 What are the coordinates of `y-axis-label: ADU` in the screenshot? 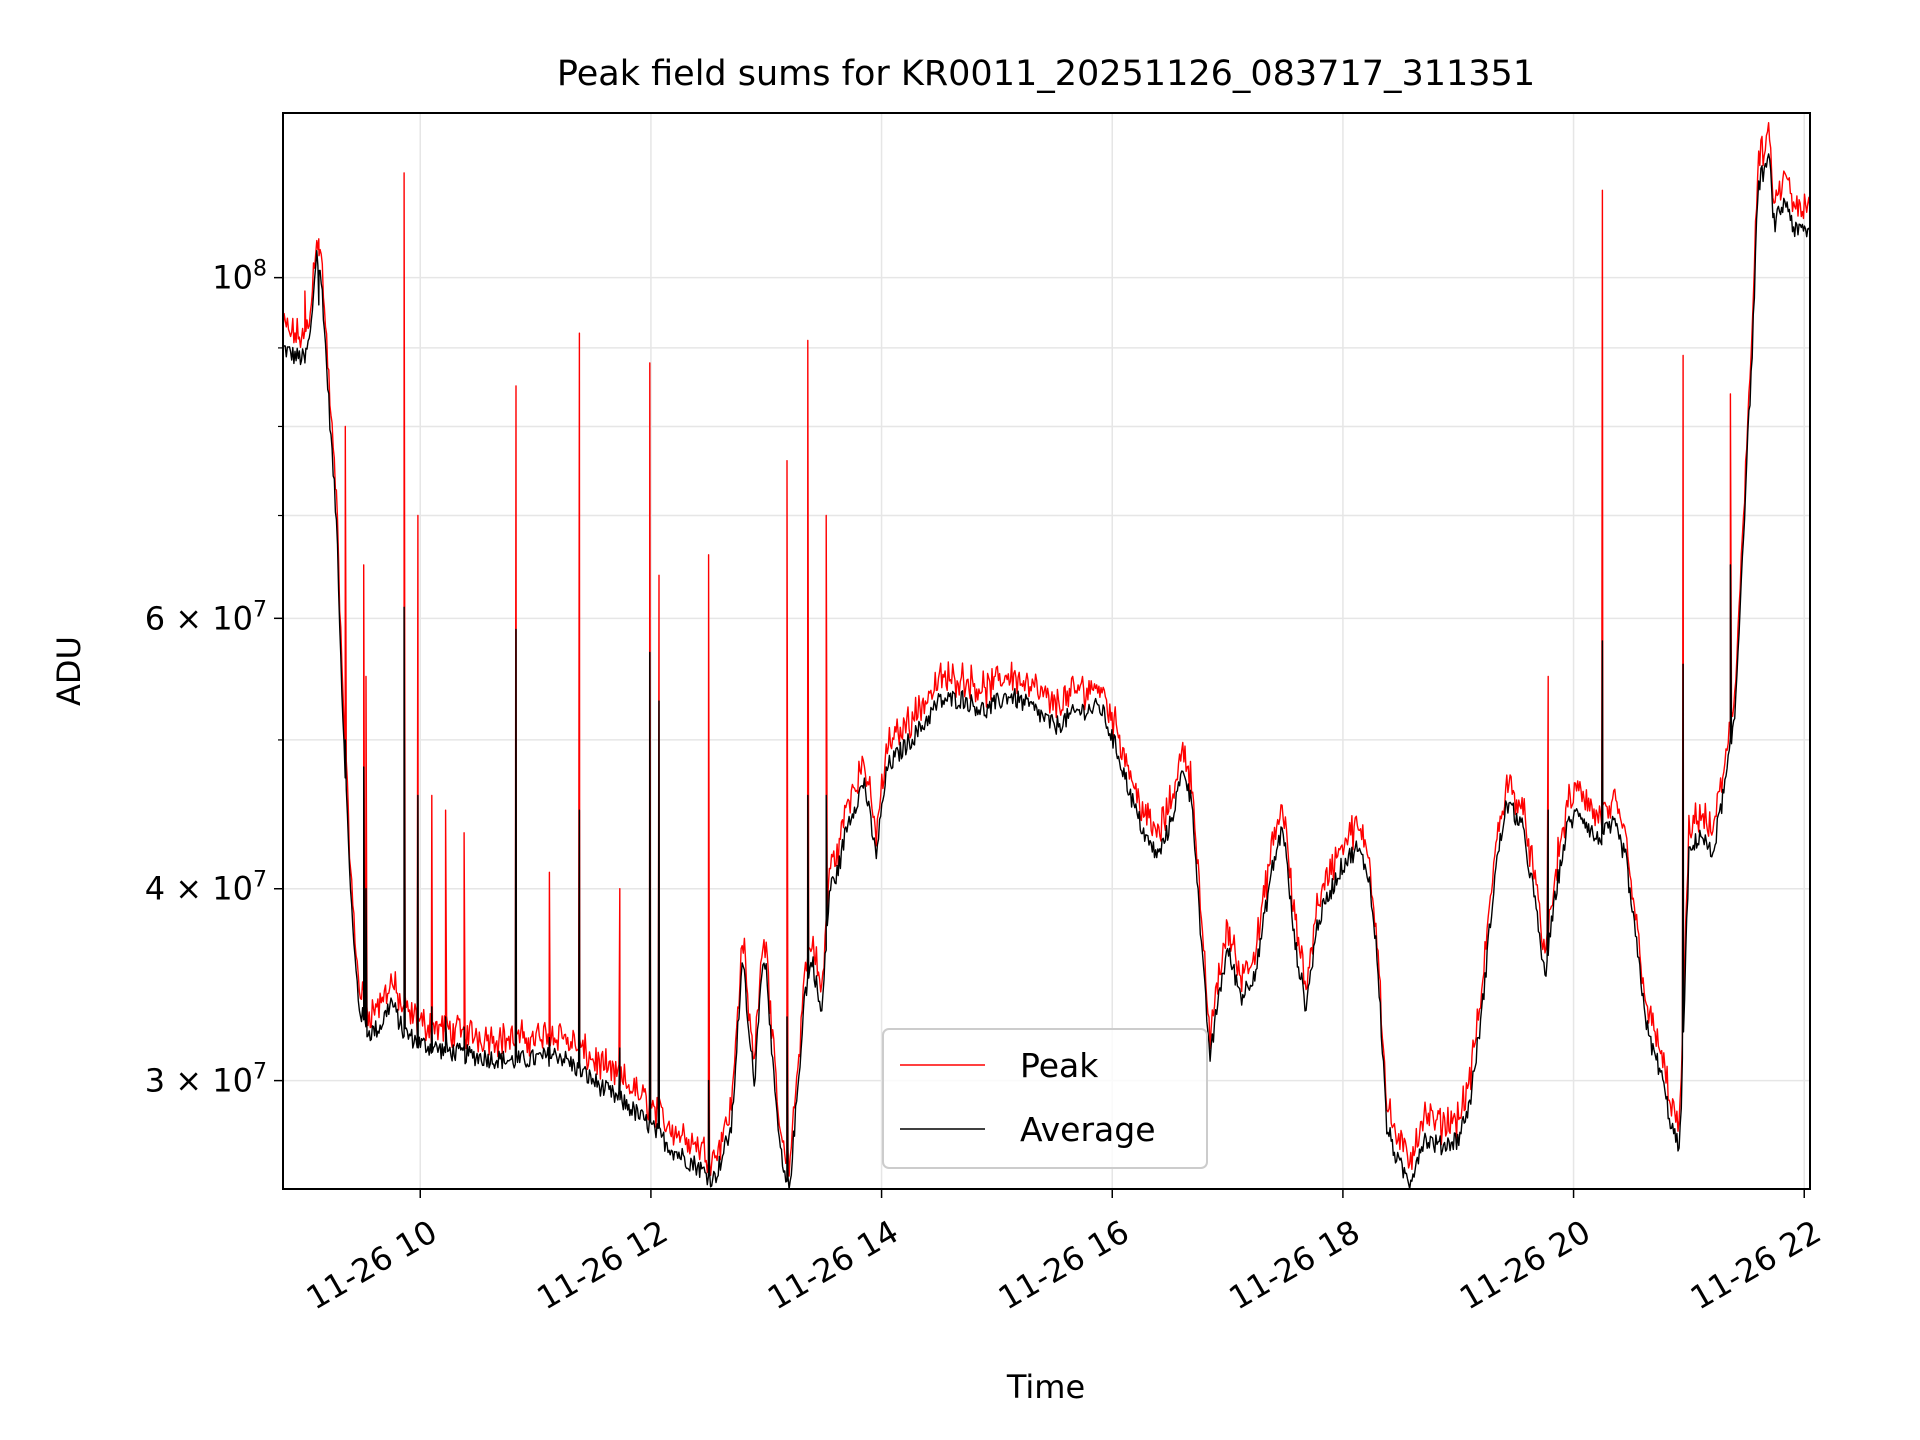 It's located at (69, 671).